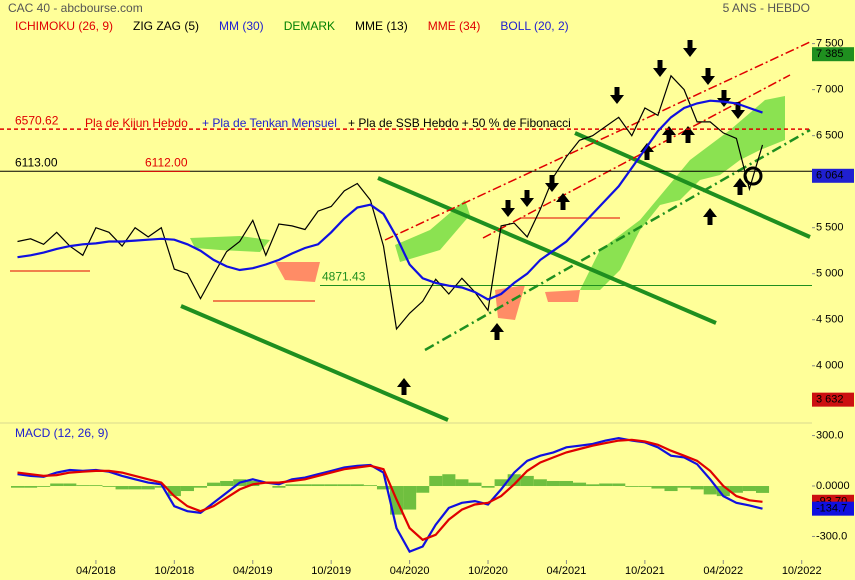 This screenshot has height=580, width=855. What do you see at coordinates (61, 433) in the screenshot?
I see `macd-title: MACD (12, 26, 9)` at bounding box center [61, 433].